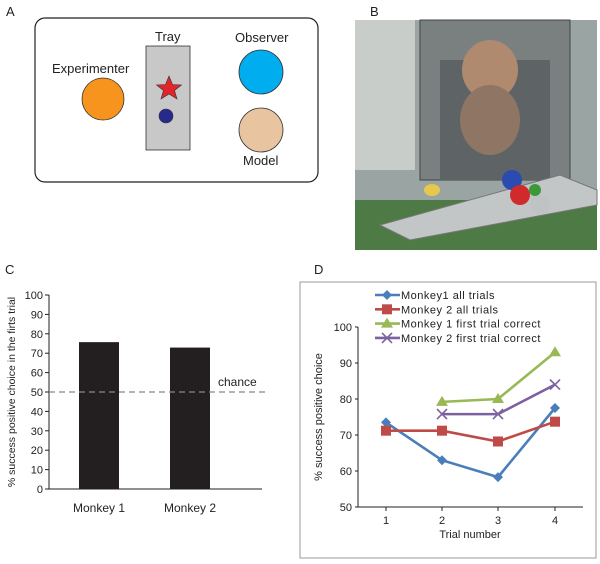 The width and height of the screenshot is (600, 564). I want to click on legend-label: Monkey 1 first trial correct, so click(471, 325).